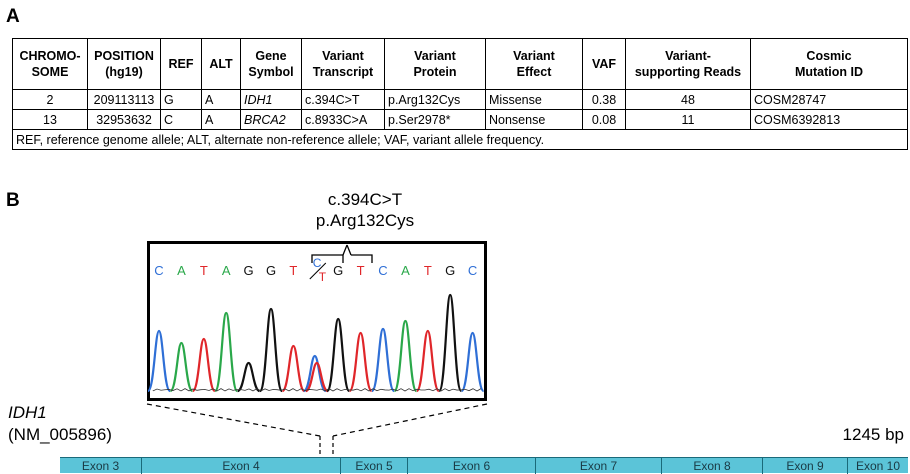 The image size is (910, 474). What do you see at coordinates (271, 99) in the screenshot?
I see `cell-gene-symbol: IDH1` at bounding box center [271, 99].